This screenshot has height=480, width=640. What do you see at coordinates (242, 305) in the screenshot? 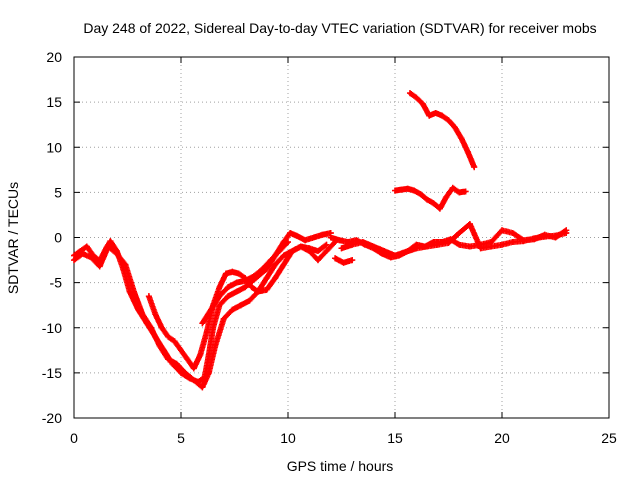
I see `series-track-c` at bounding box center [242, 305].